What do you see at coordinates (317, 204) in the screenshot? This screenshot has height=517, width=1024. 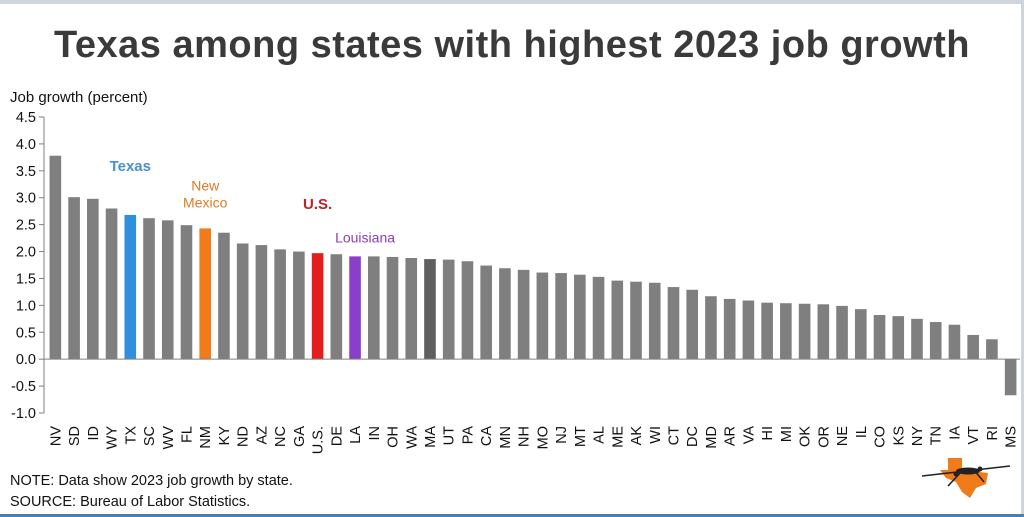 I see `annotation-us: U.S.` at bounding box center [317, 204].